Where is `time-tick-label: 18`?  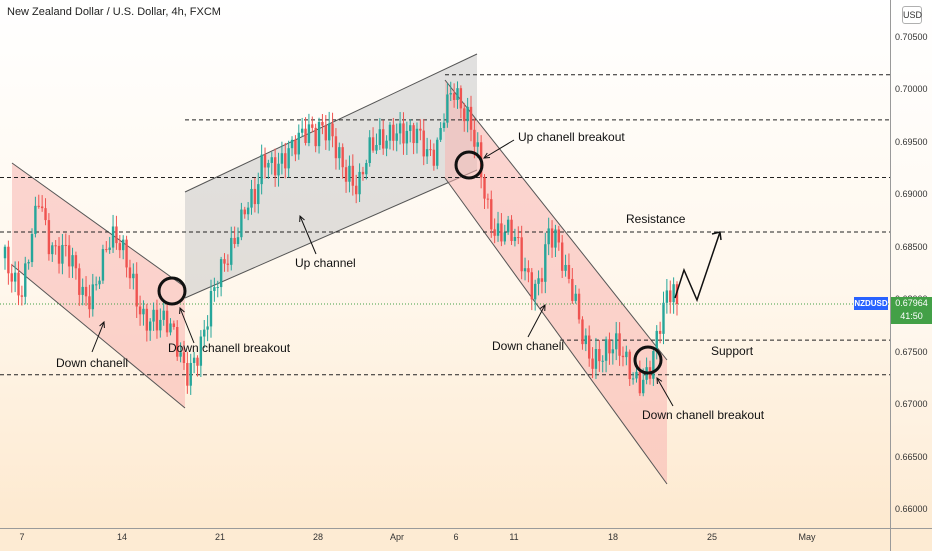 time-tick-label: 18 is located at coordinates (613, 537).